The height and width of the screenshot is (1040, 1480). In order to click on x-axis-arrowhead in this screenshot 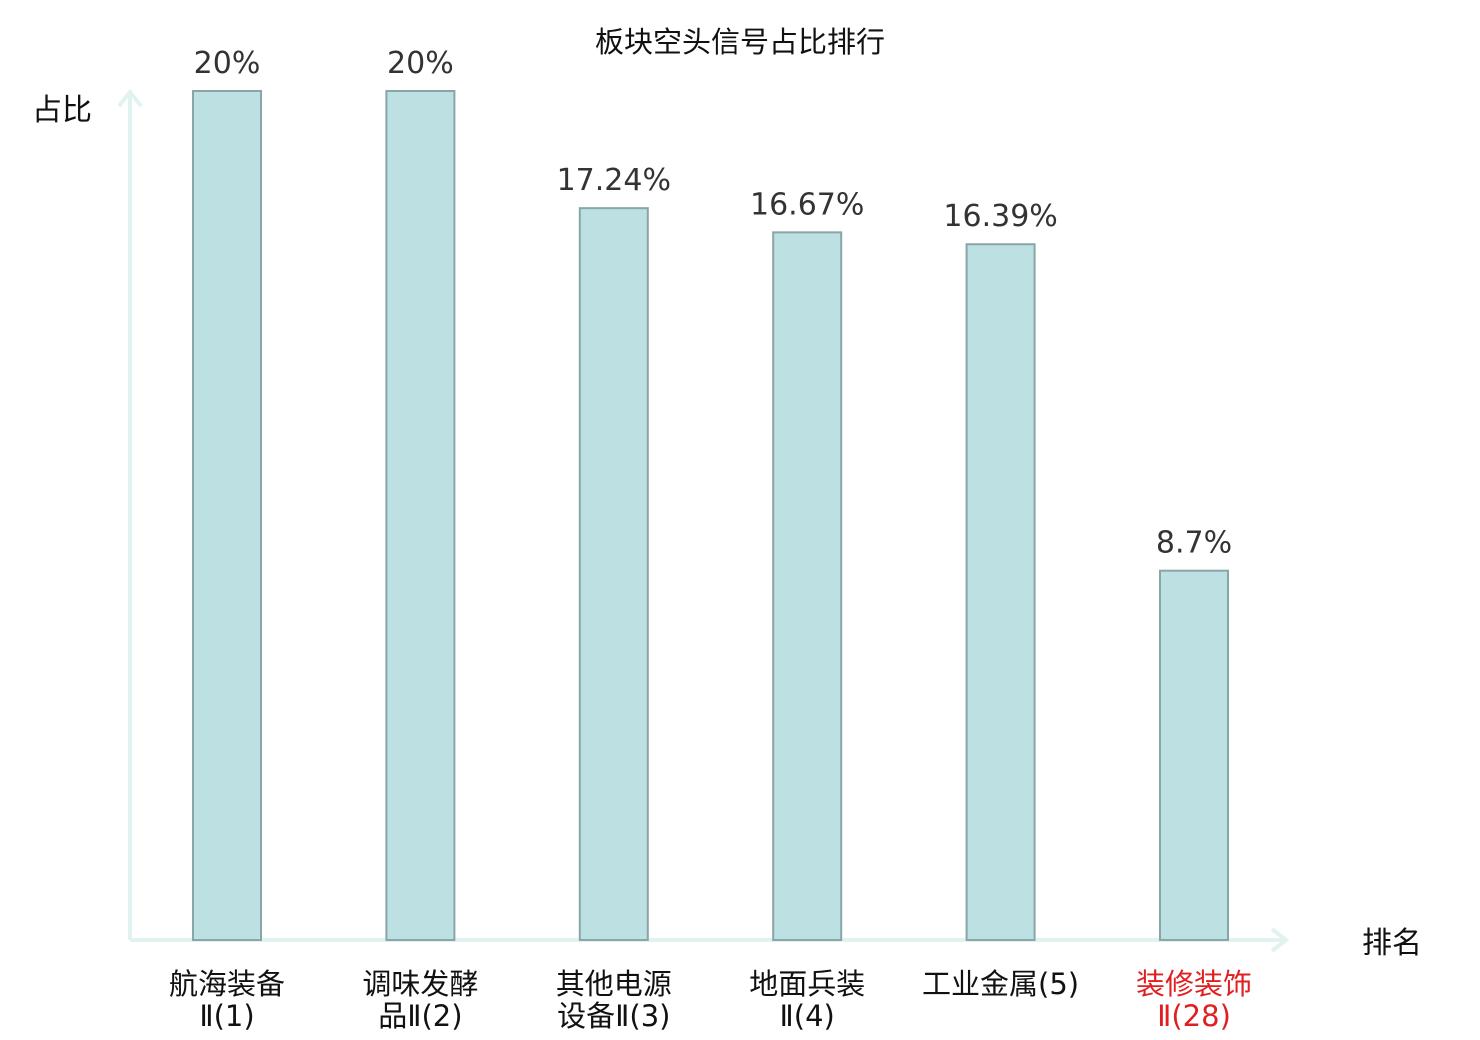, I will do `click(1280, 940)`.